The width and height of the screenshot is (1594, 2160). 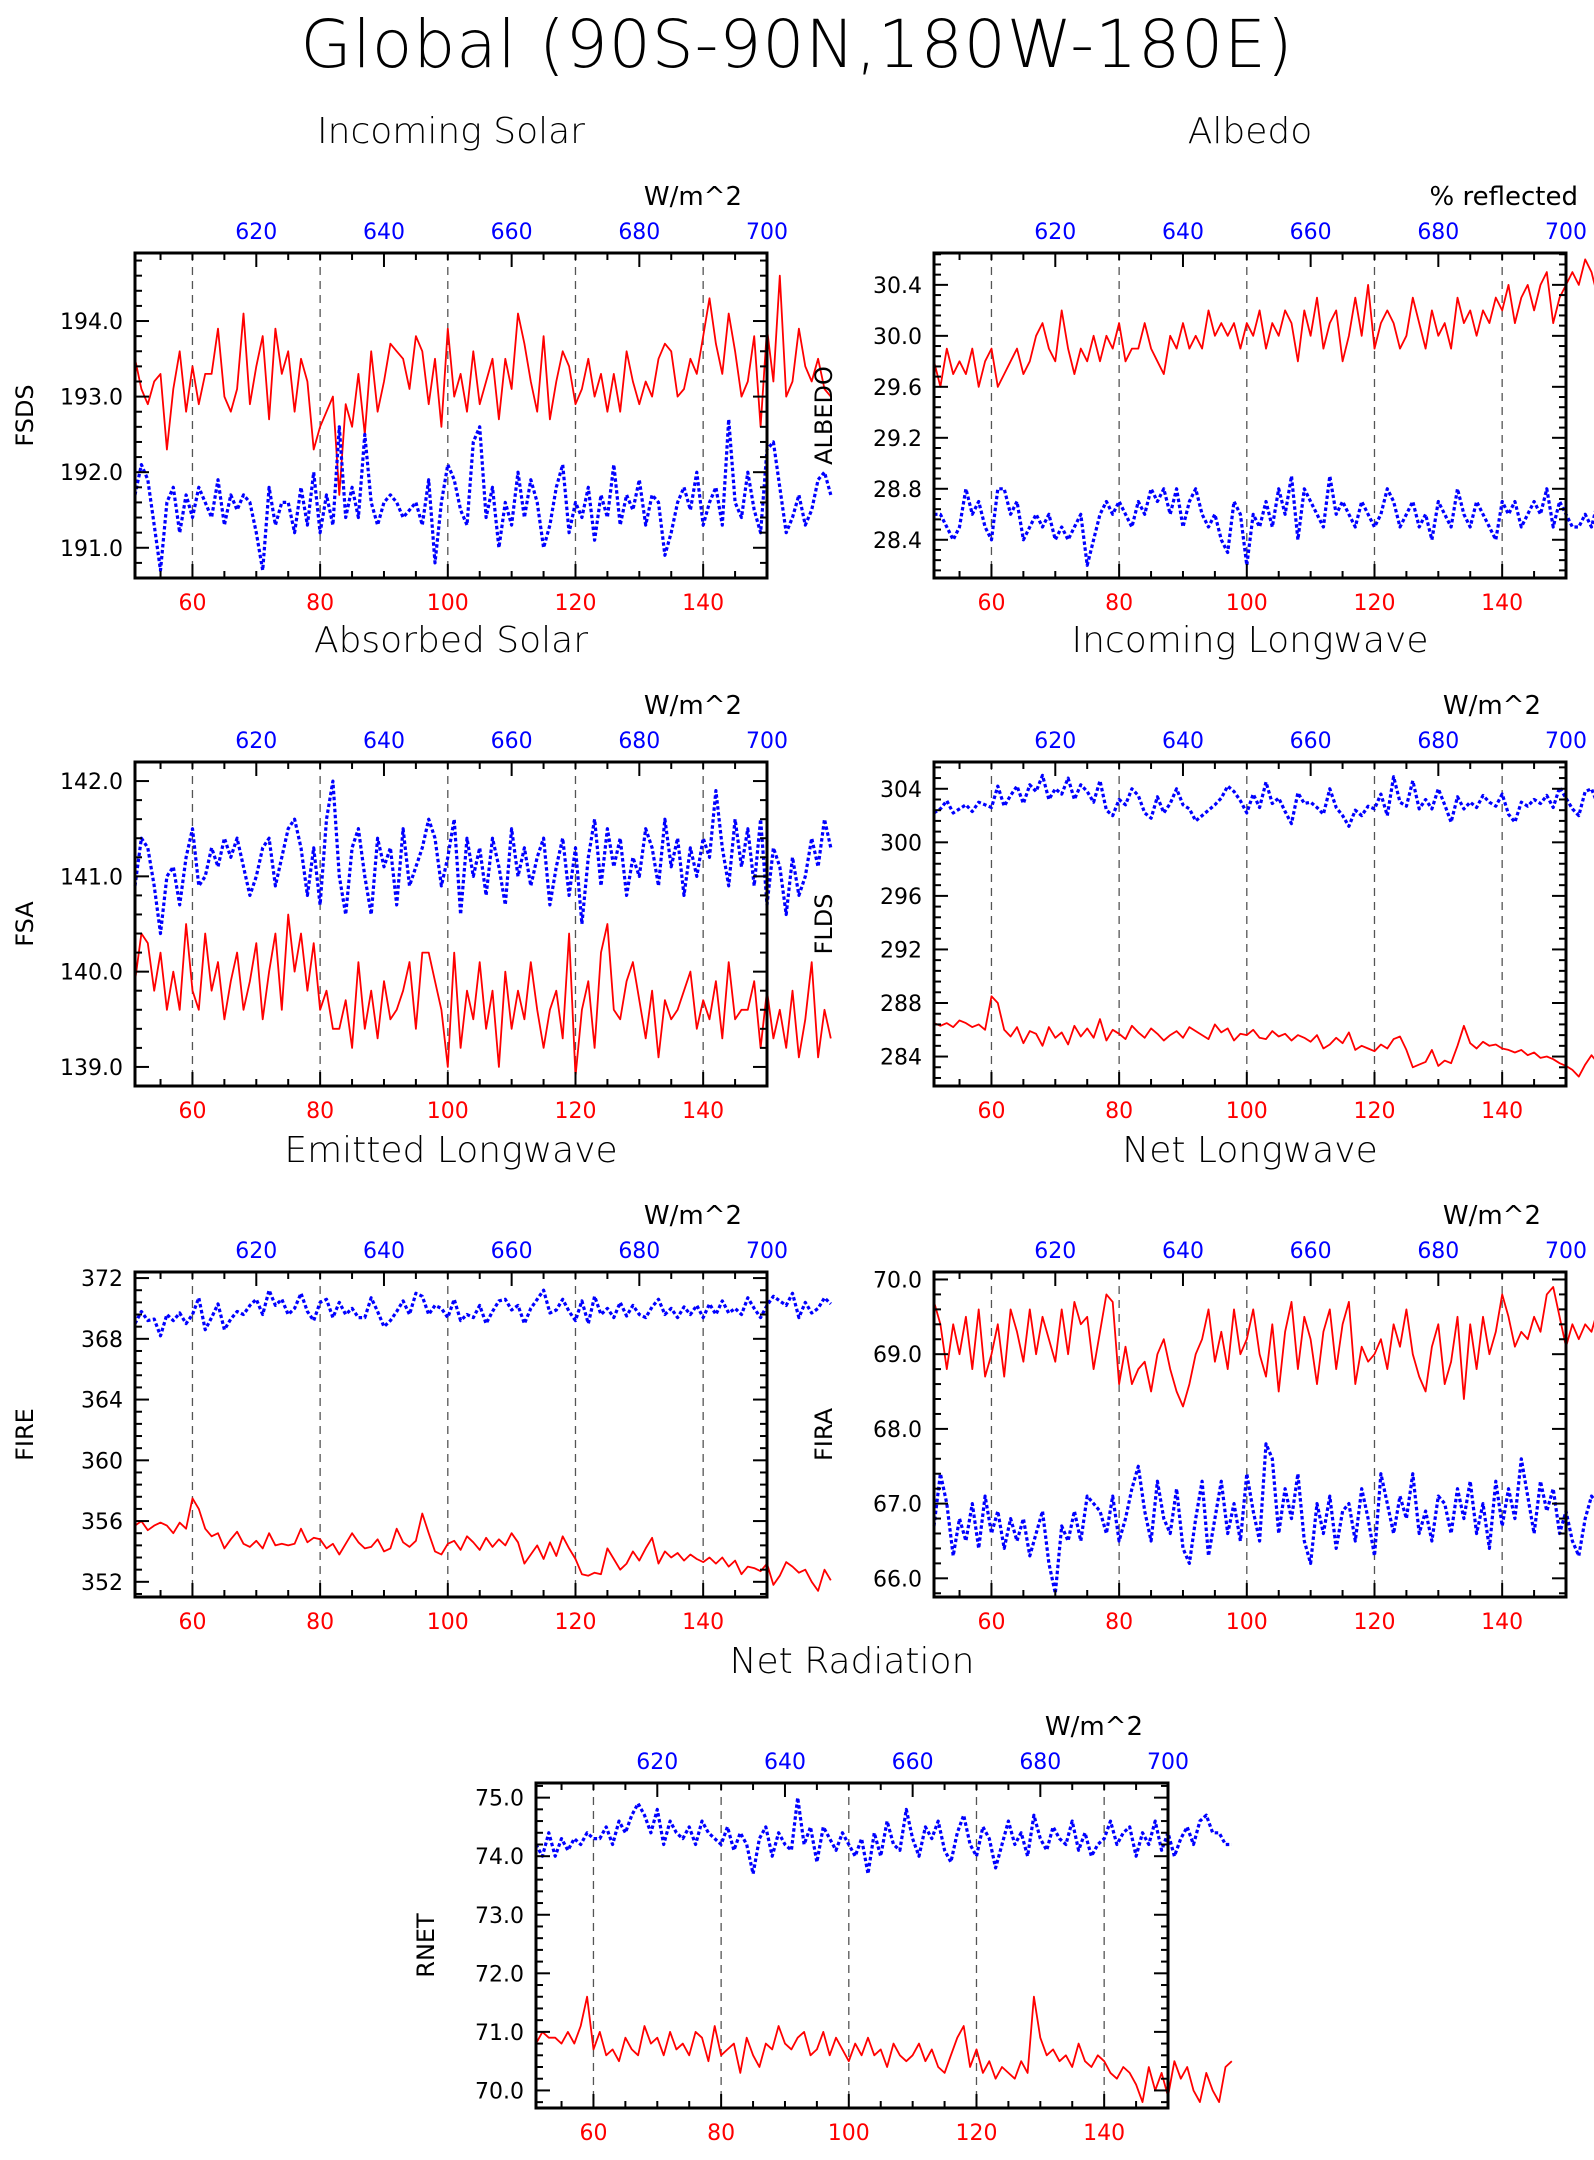 What do you see at coordinates (897, 1280) in the screenshot?
I see `tick-label-left: 70.0` at bounding box center [897, 1280].